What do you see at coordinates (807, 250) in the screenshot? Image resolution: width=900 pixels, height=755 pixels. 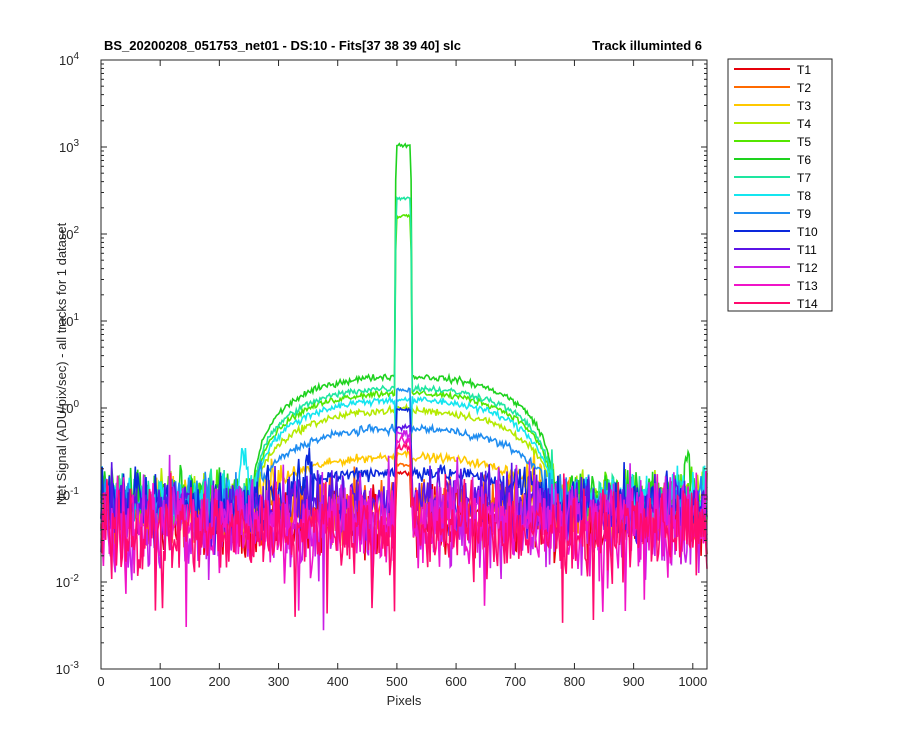 I see `legend-label: T11` at bounding box center [807, 250].